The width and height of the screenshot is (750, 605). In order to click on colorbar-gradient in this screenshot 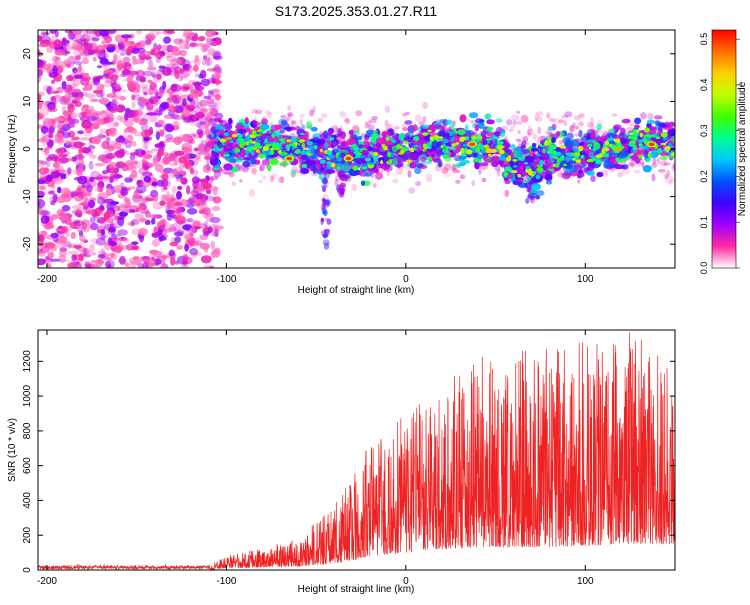, I will do `click(724, 149)`.